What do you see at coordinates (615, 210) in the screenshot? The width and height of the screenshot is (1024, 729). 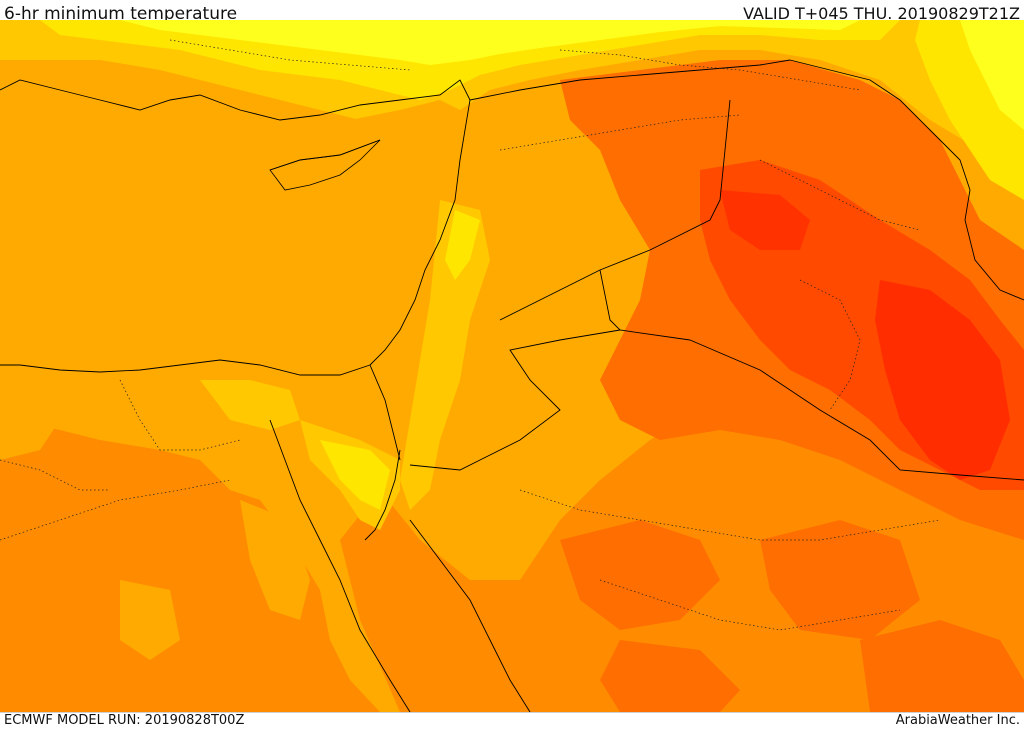 I see `syria-iraq-border` at bounding box center [615, 210].